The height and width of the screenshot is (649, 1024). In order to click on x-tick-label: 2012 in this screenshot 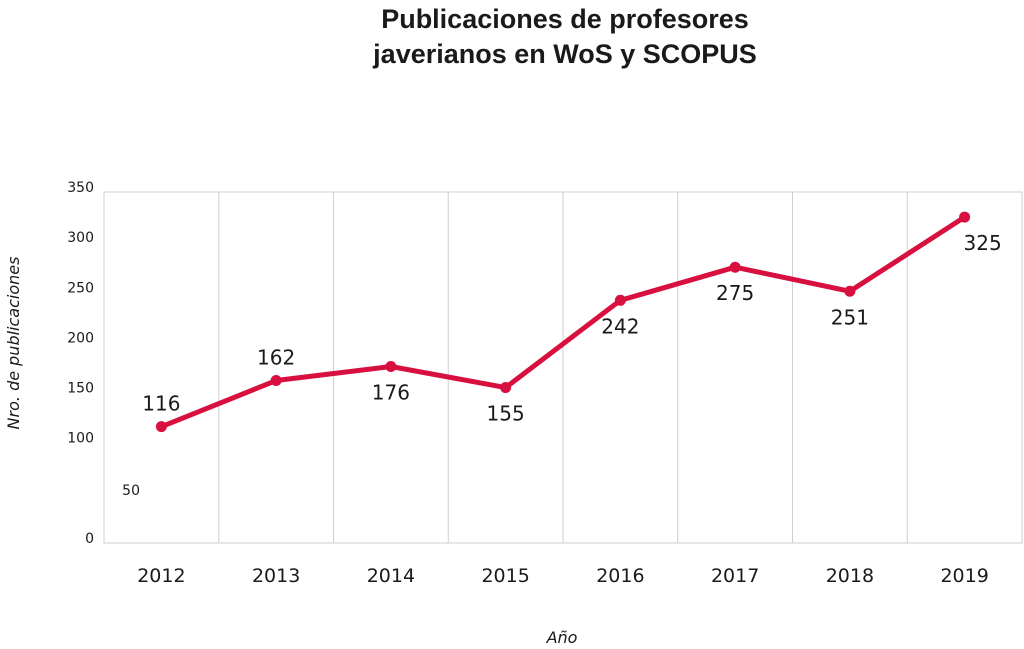, I will do `click(161, 576)`.